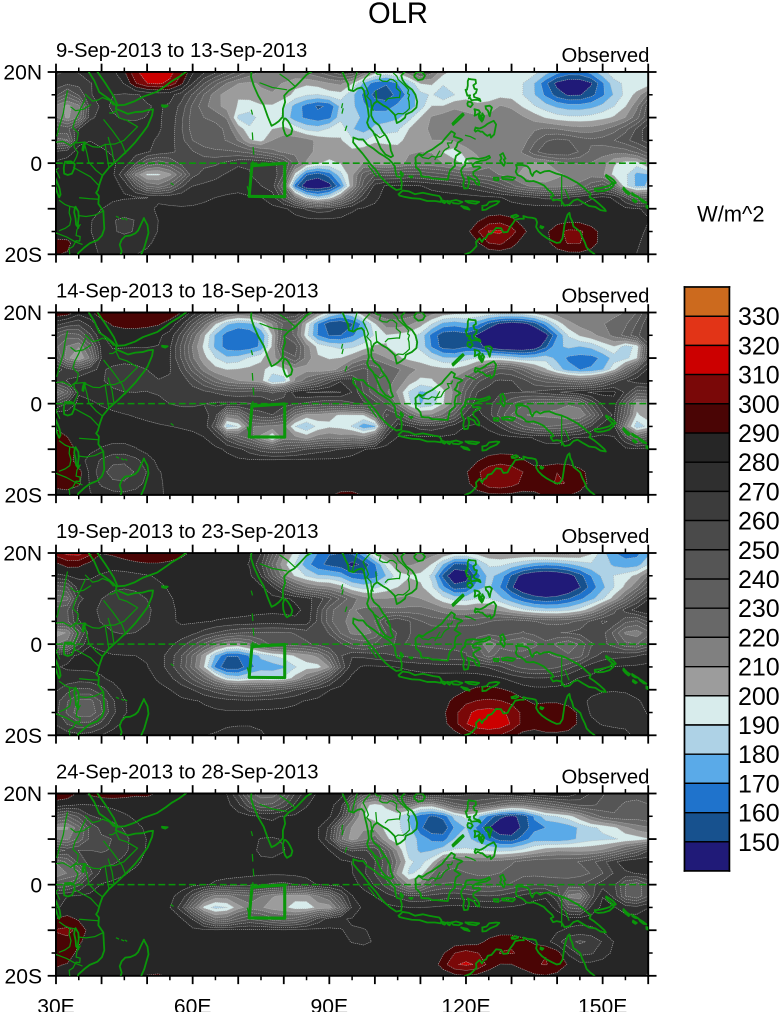 The image size is (780, 1012). I want to click on svg-text: 170, so click(759, 784).